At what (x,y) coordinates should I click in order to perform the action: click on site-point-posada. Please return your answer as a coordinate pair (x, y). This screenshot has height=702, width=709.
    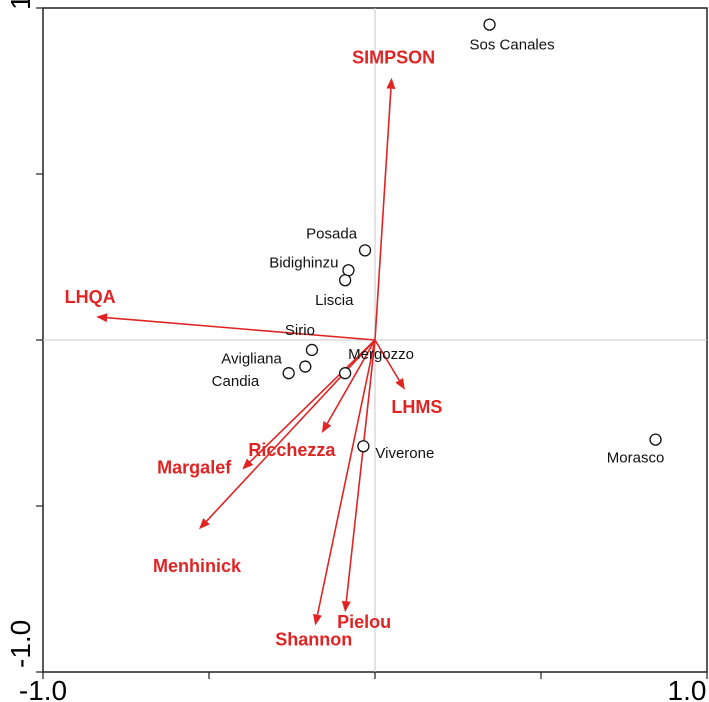
    Looking at the image, I should click on (365, 250).